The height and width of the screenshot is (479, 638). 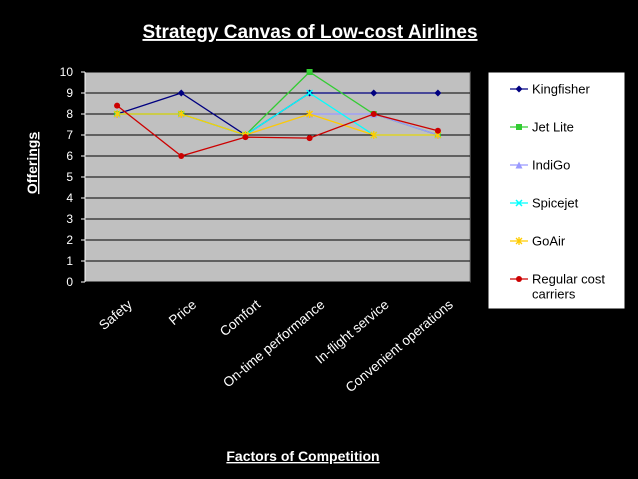 I want to click on legend-label: Regular cost carriers, so click(x=568, y=287).